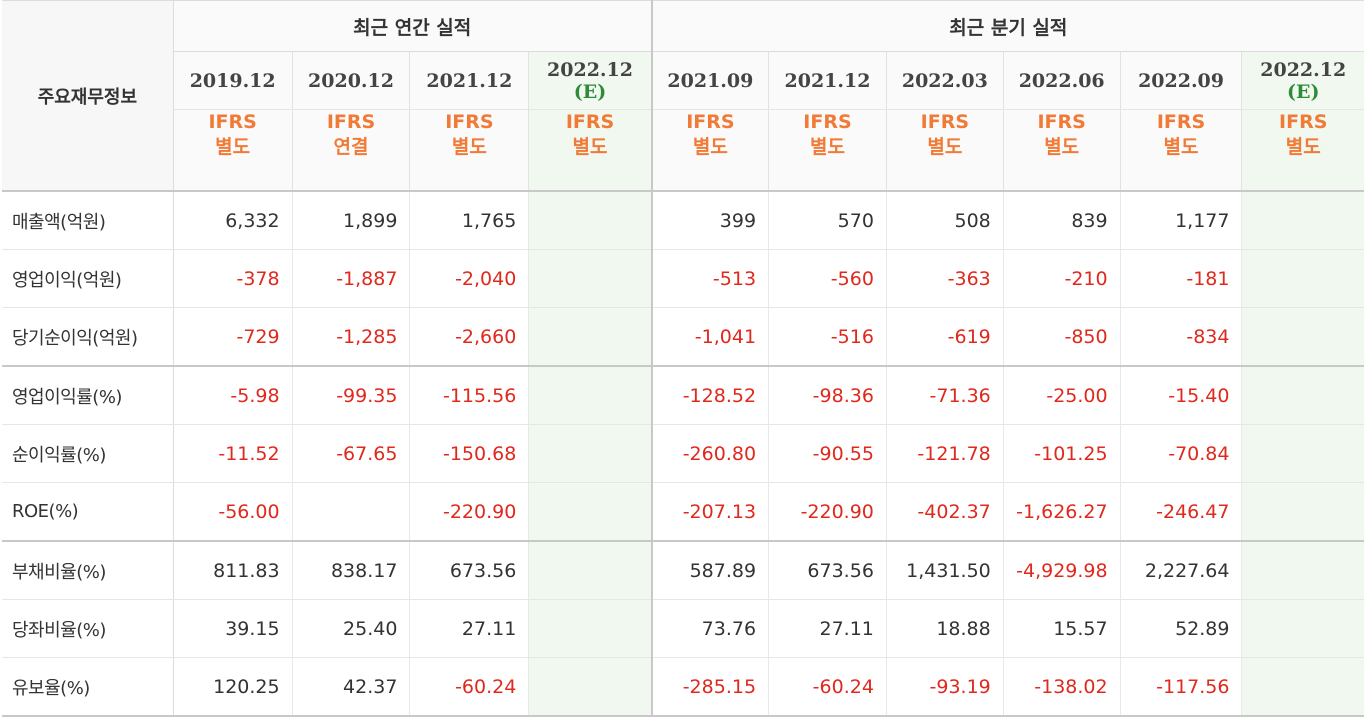  Describe the element at coordinates (1180, 220) in the screenshot. I see `value-cell: 1,177` at that location.